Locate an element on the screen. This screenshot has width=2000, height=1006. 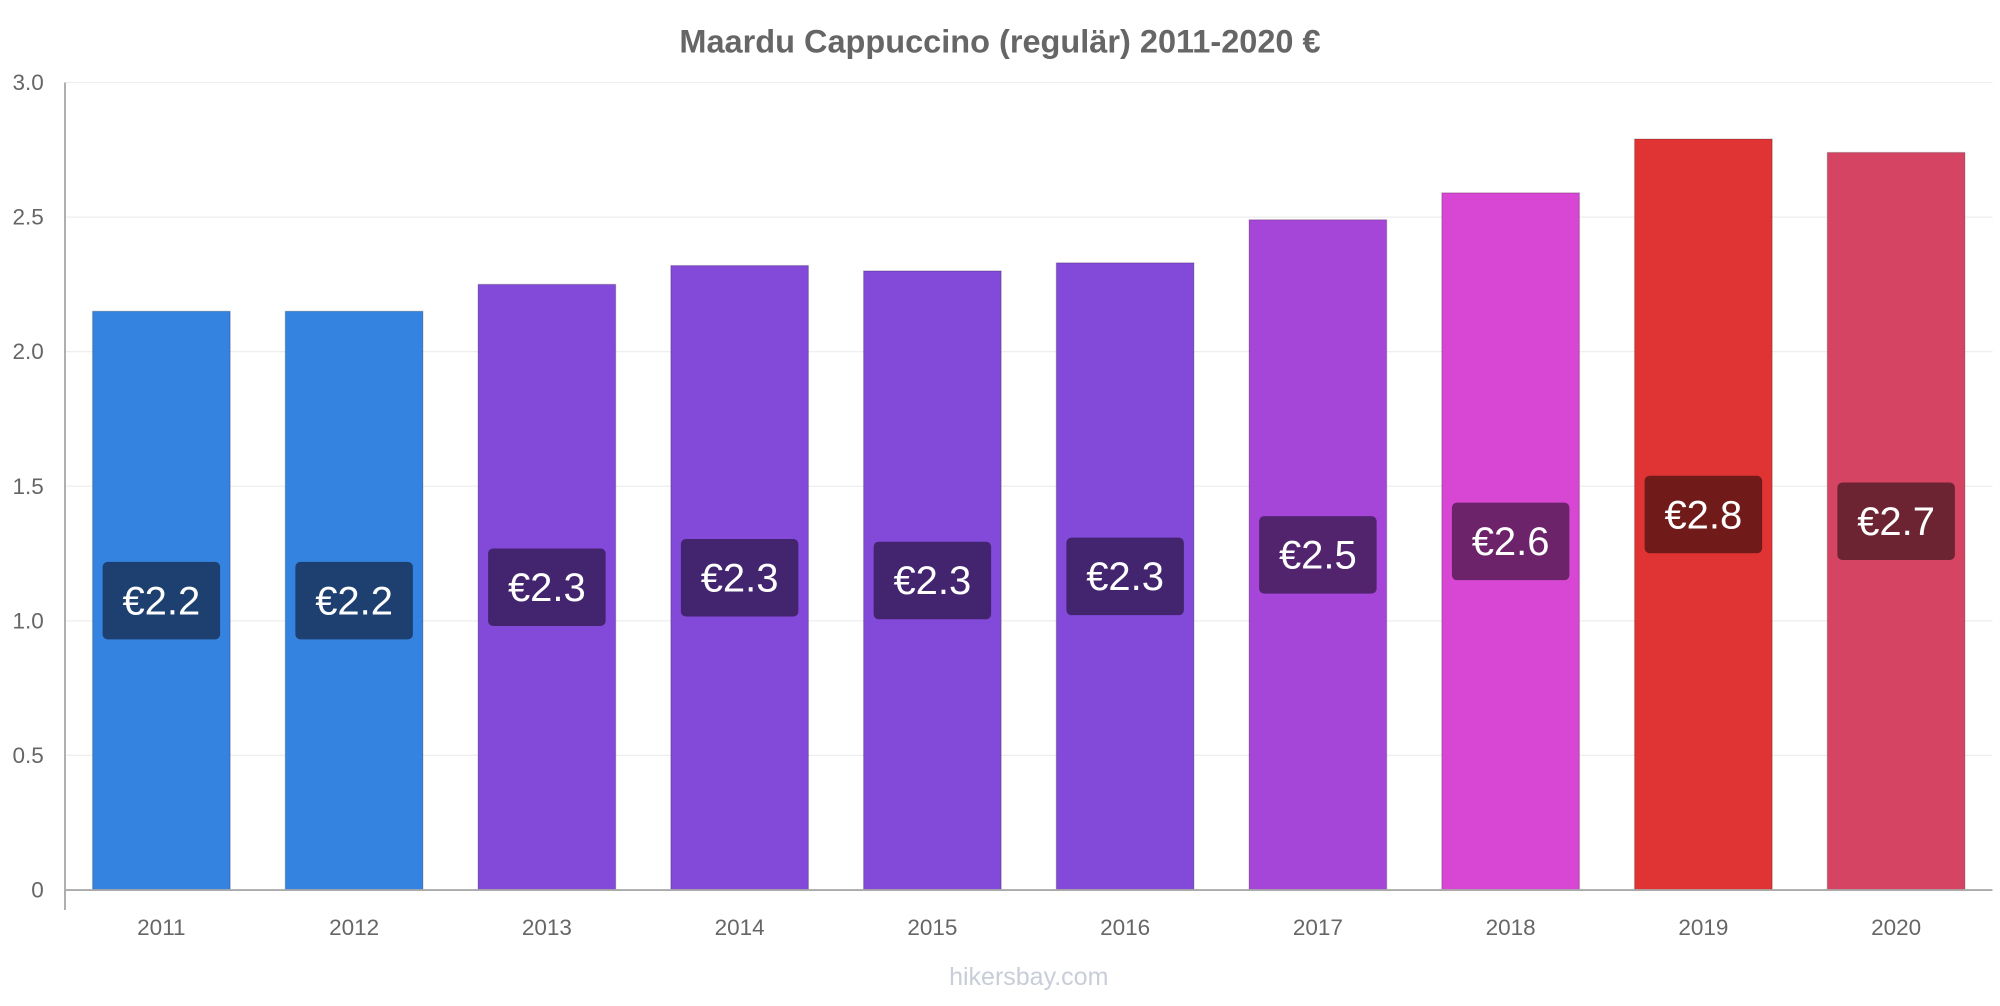
data-label: €2.5 is located at coordinates (1318, 556).